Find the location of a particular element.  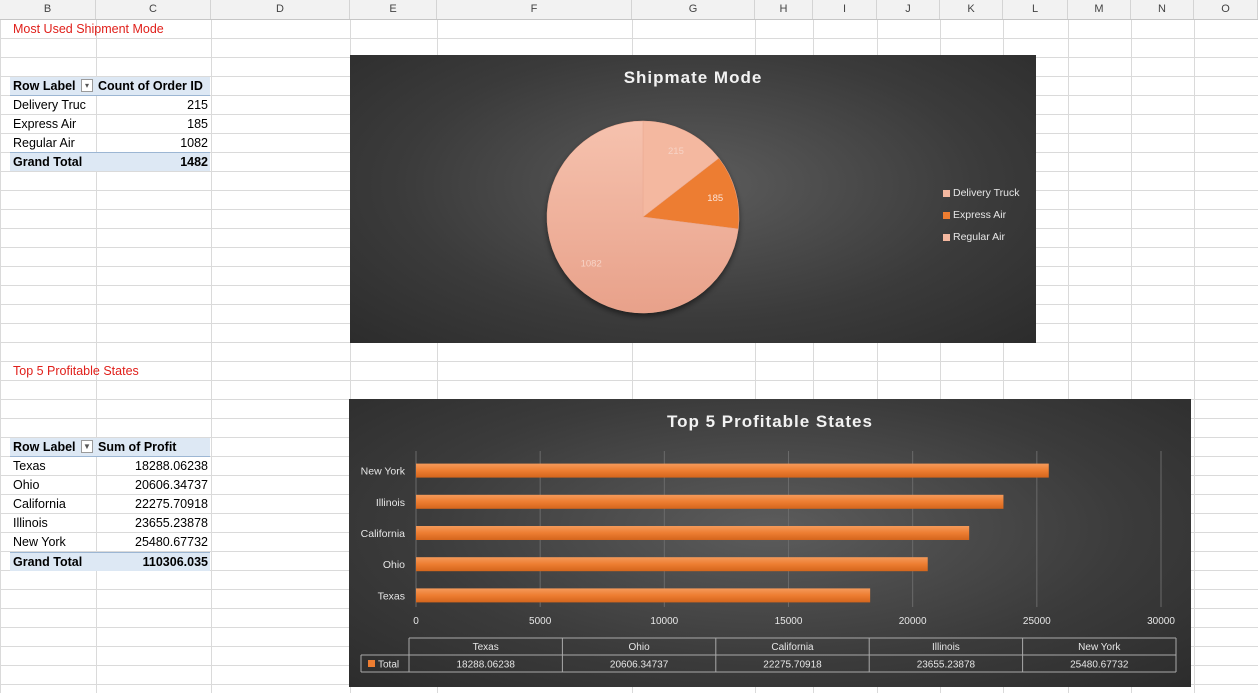

pivot1-total-label: Grand Total is located at coordinates (53, 161).